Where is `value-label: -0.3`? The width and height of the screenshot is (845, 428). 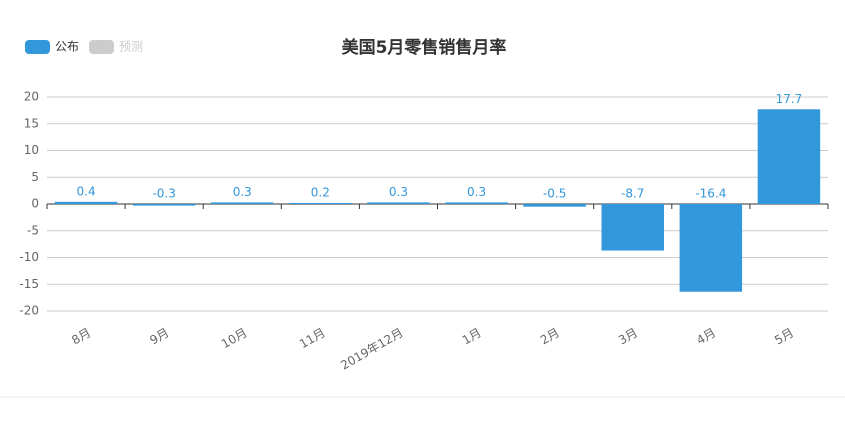 value-label: -0.3 is located at coordinates (163, 194).